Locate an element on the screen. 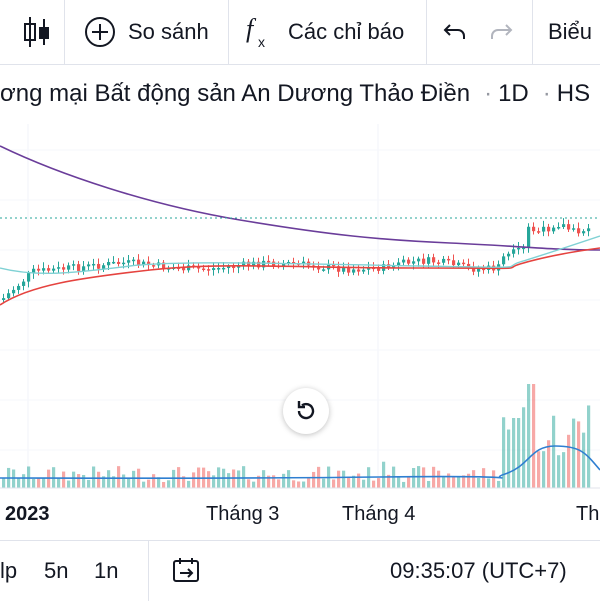 The height and width of the screenshot is (601, 600). range-button-5n: 5n is located at coordinates (56, 570).